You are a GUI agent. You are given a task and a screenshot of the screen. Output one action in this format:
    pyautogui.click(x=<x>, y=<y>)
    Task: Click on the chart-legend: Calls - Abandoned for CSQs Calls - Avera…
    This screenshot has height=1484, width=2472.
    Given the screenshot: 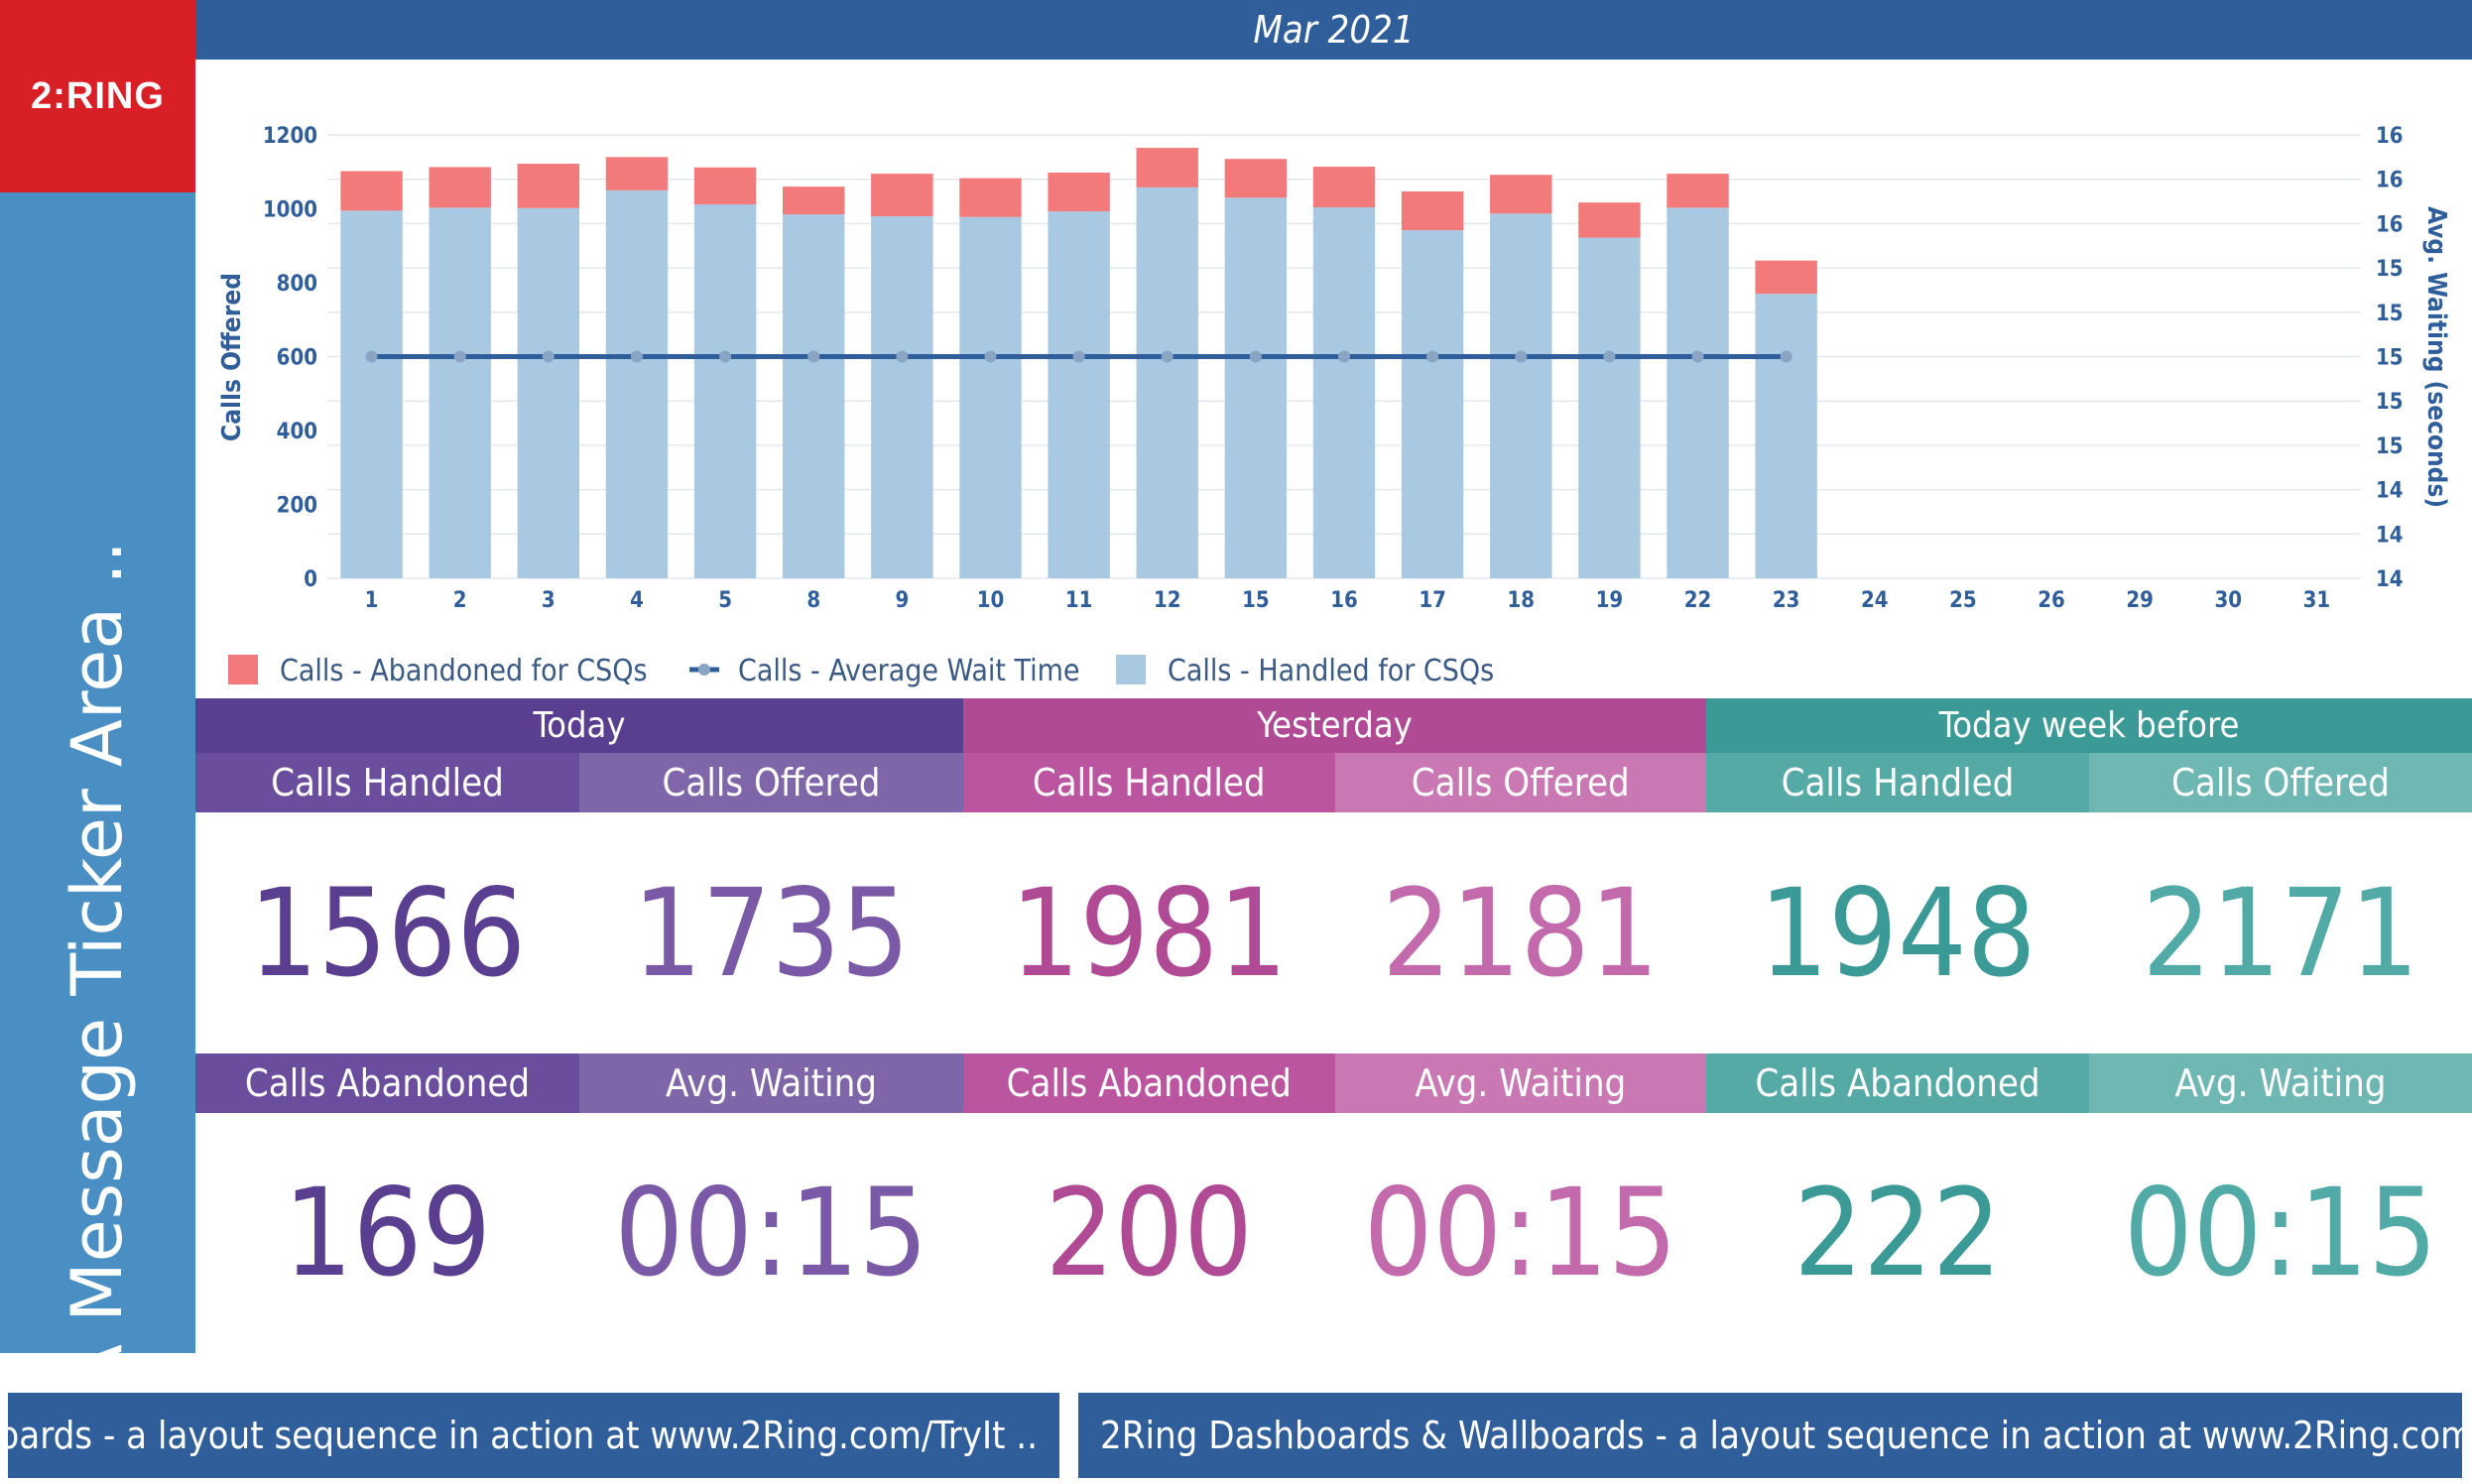 What is the action you would take?
    pyautogui.click(x=861, y=671)
    